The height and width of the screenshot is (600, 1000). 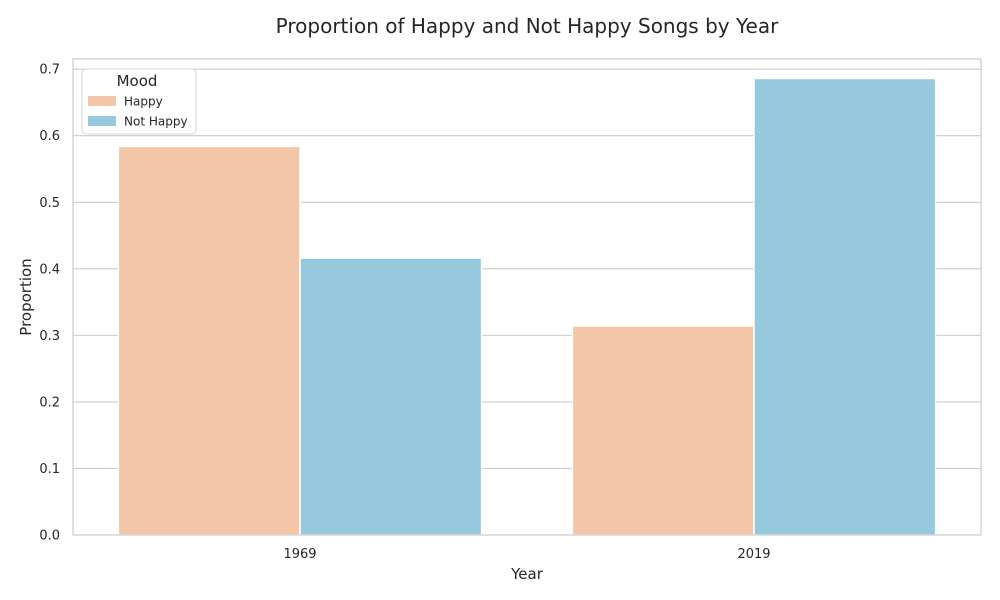 I want to click on y-tick-label: 0.2, so click(x=49, y=402).